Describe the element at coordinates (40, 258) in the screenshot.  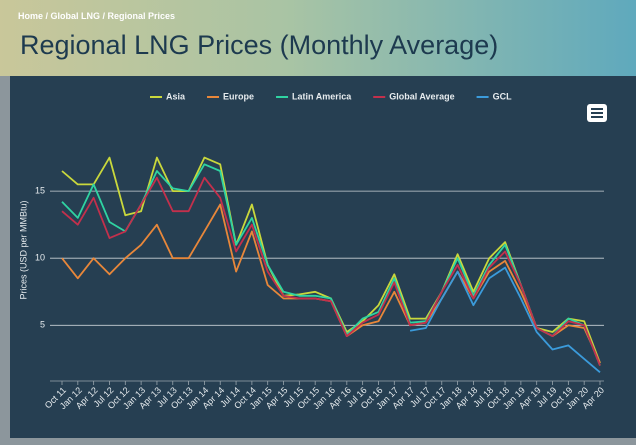
I see `y-tick-label: 10` at that location.